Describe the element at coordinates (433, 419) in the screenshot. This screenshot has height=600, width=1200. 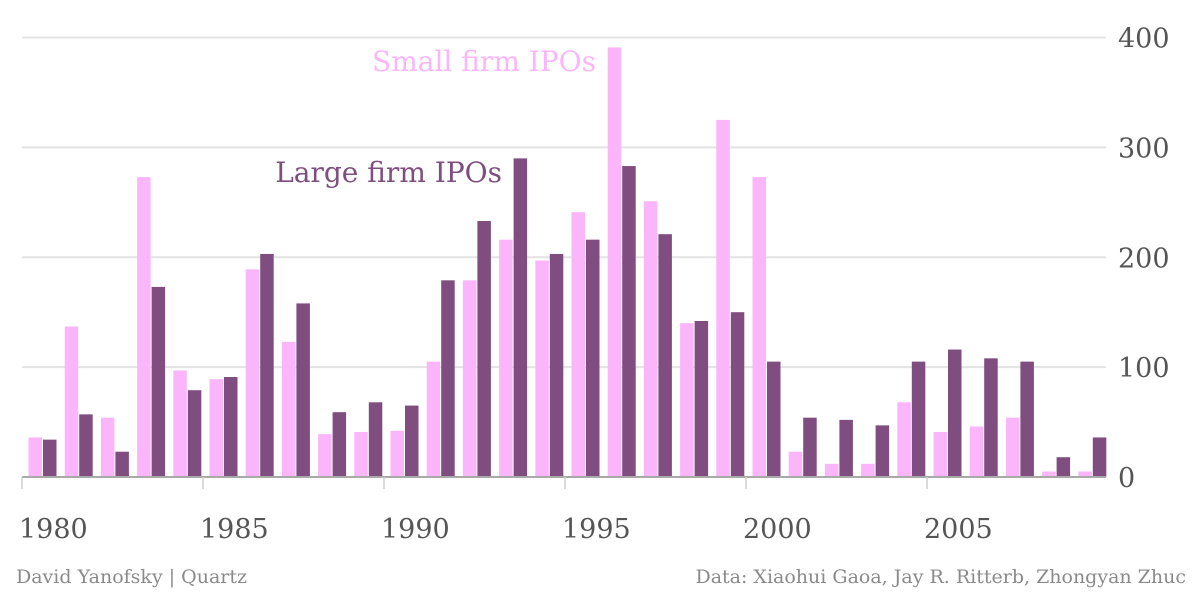
I see `small-firm-bar-1991` at that location.